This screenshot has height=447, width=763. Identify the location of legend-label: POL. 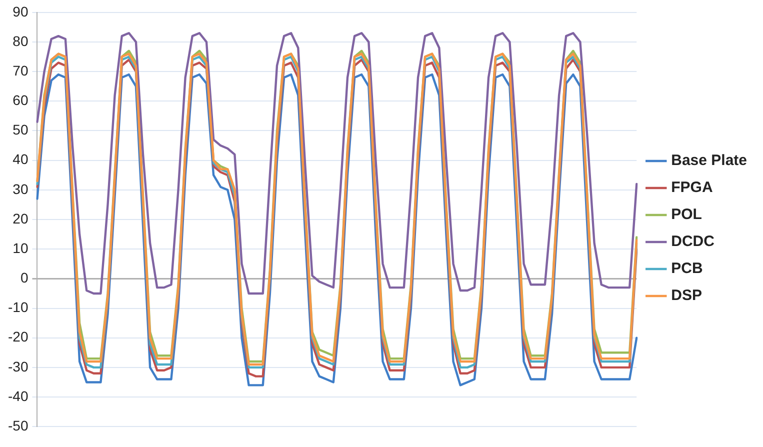
(686, 215).